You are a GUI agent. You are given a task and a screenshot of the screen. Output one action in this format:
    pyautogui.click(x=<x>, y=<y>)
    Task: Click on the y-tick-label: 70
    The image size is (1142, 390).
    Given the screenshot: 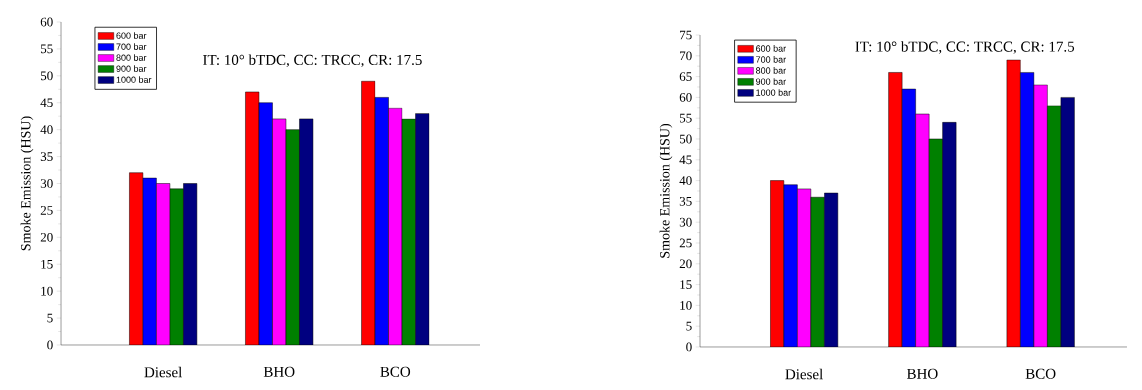 What is the action you would take?
    pyautogui.click(x=686, y=56)
    